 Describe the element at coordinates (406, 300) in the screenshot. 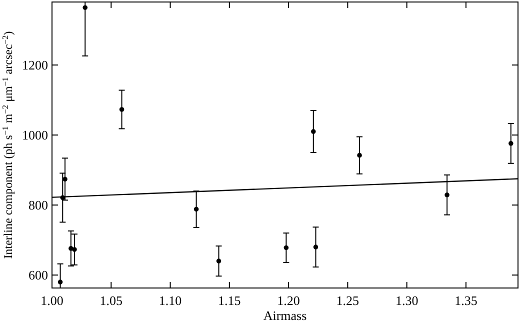

I see `x-tick-label: 1.30` at that location.